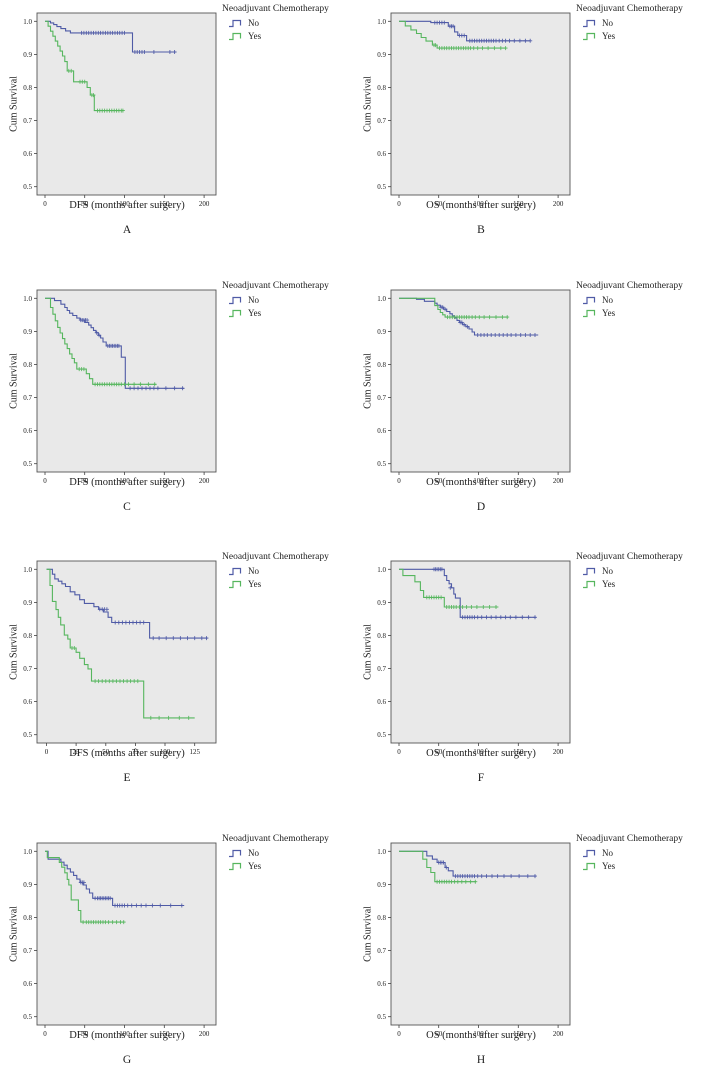  I want to click on x-tick-label: 125, so click(194, 752).